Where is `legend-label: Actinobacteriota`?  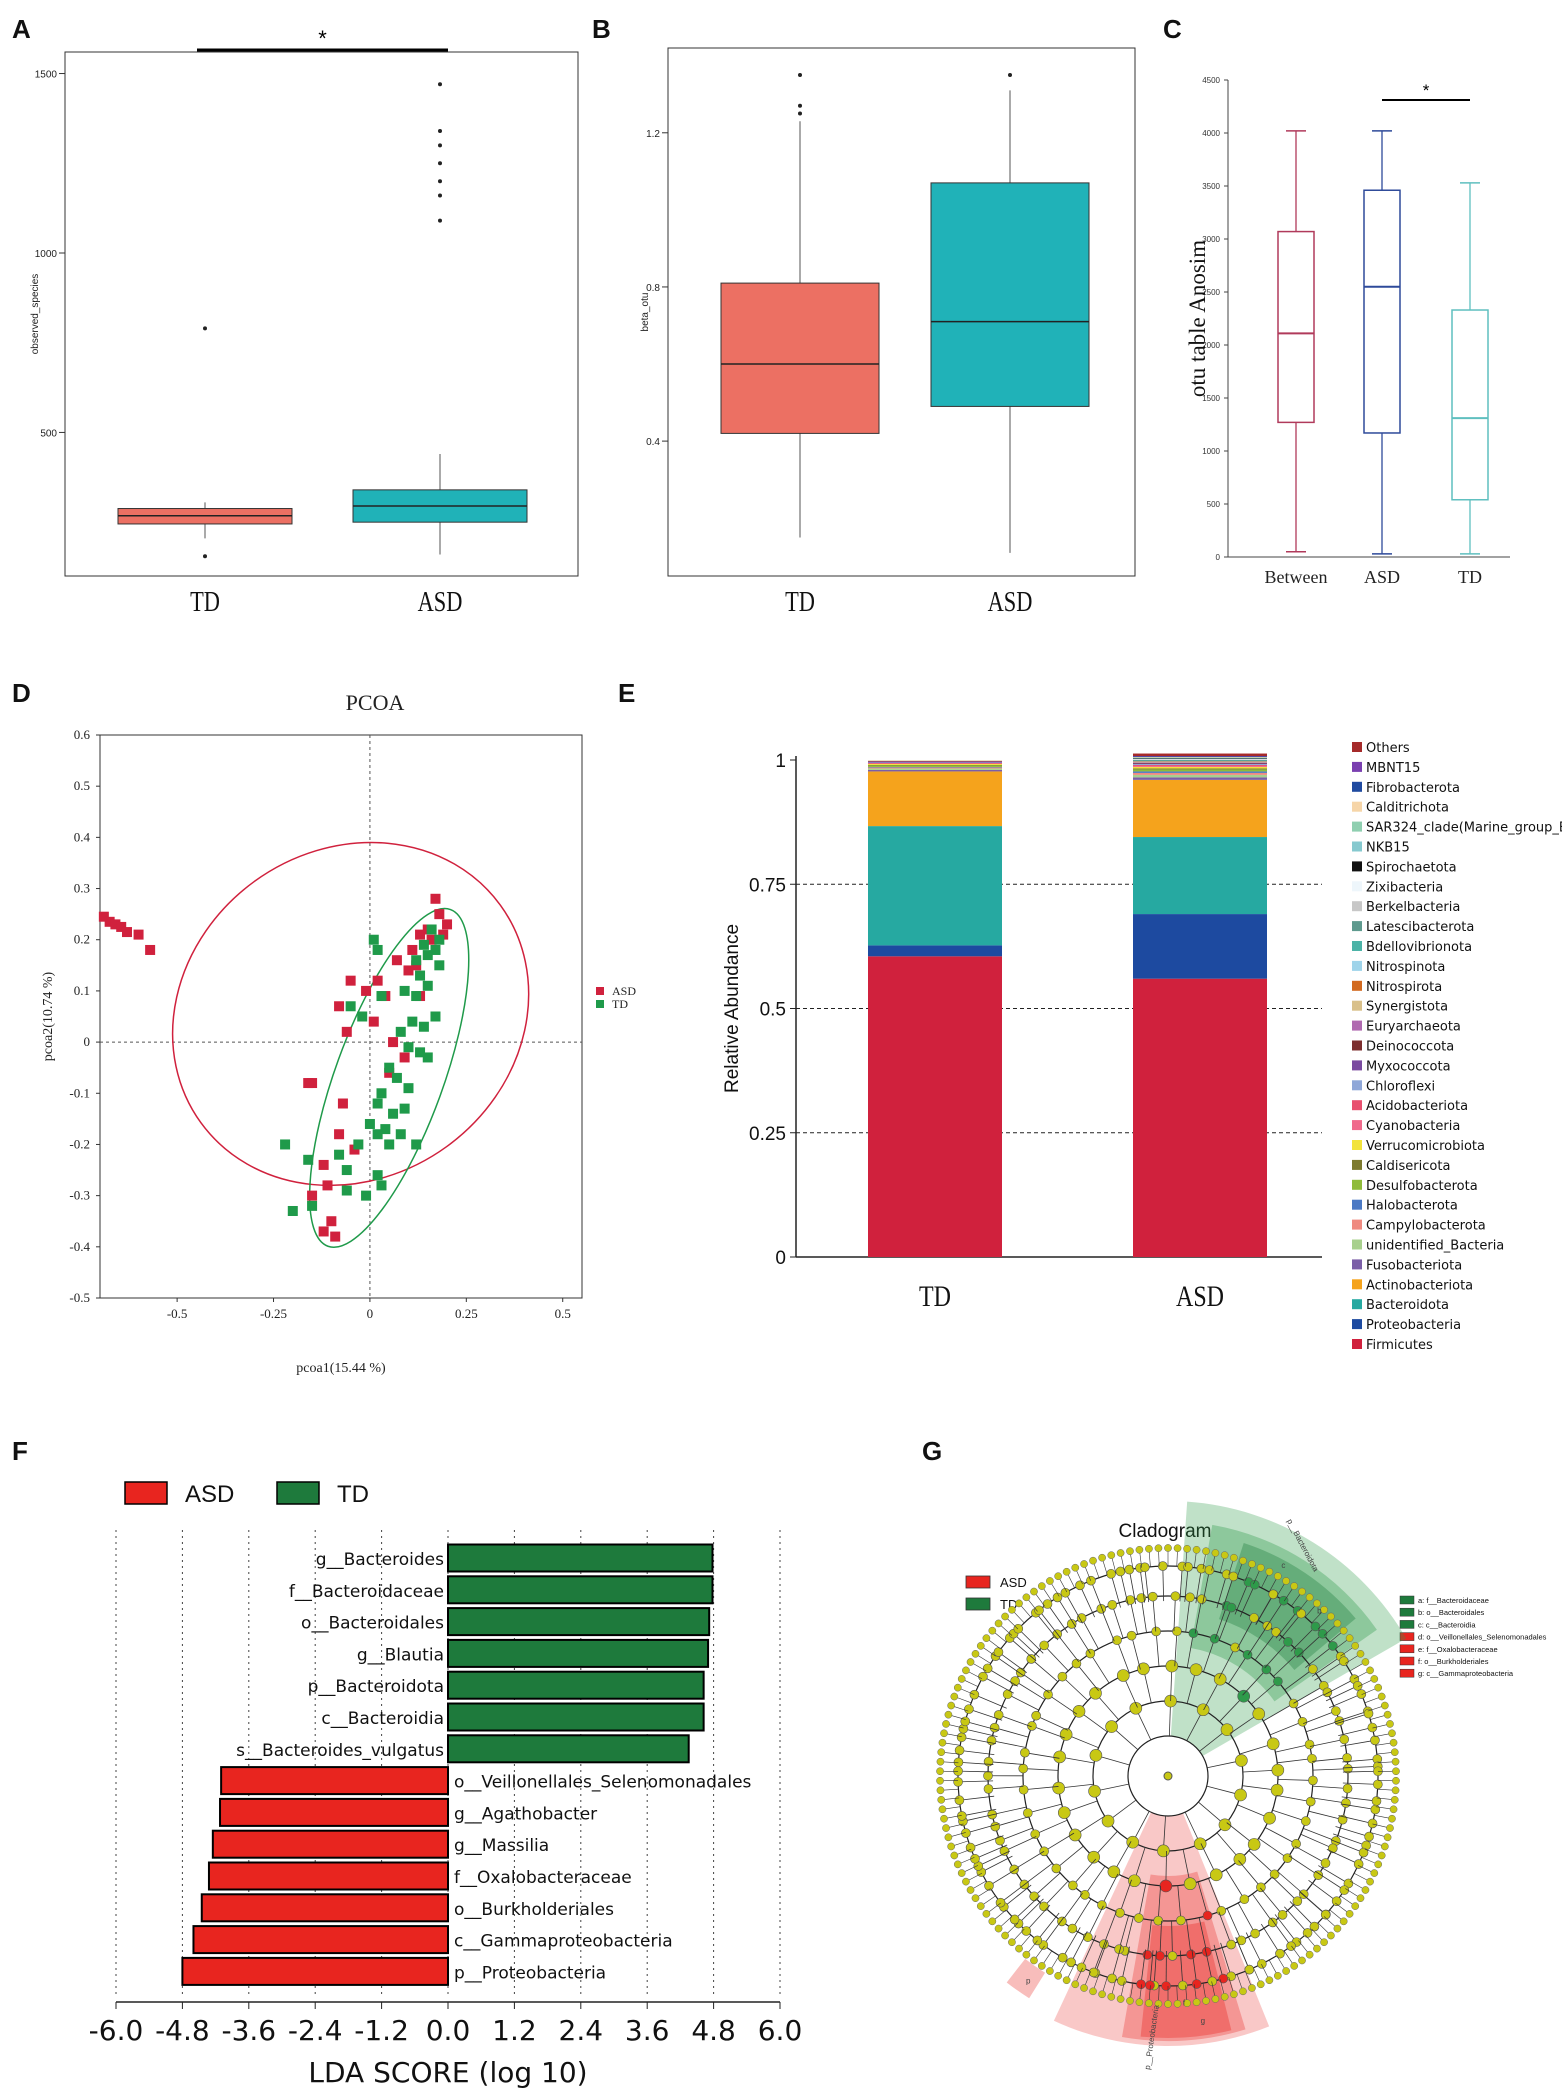 legend-label: Actinobacteriota is located at coordinates (1419, 1285).